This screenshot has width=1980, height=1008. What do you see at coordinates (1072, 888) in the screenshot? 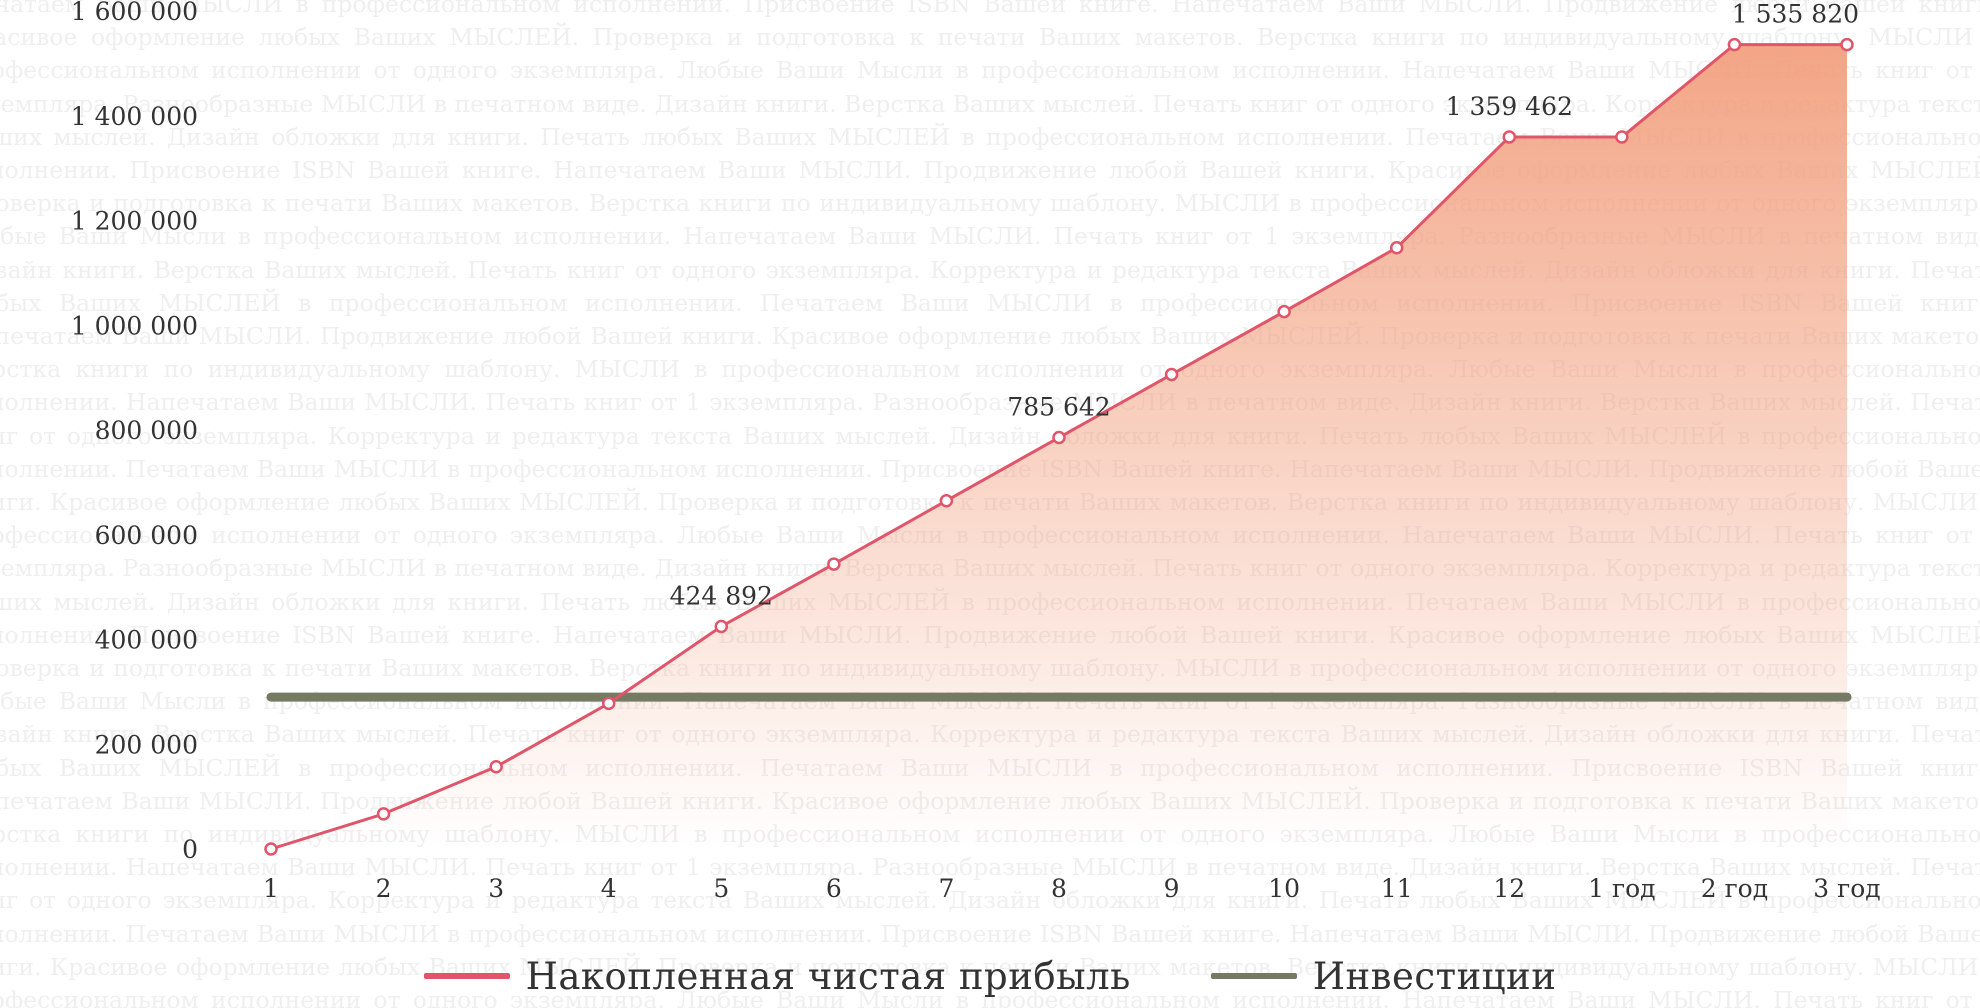
I see `x-axis-tick-labels: 1 2 3 4 5 6 7 8 9 10 11 12 1 год 2 год 3 год` at bounding box center [1072, 888].